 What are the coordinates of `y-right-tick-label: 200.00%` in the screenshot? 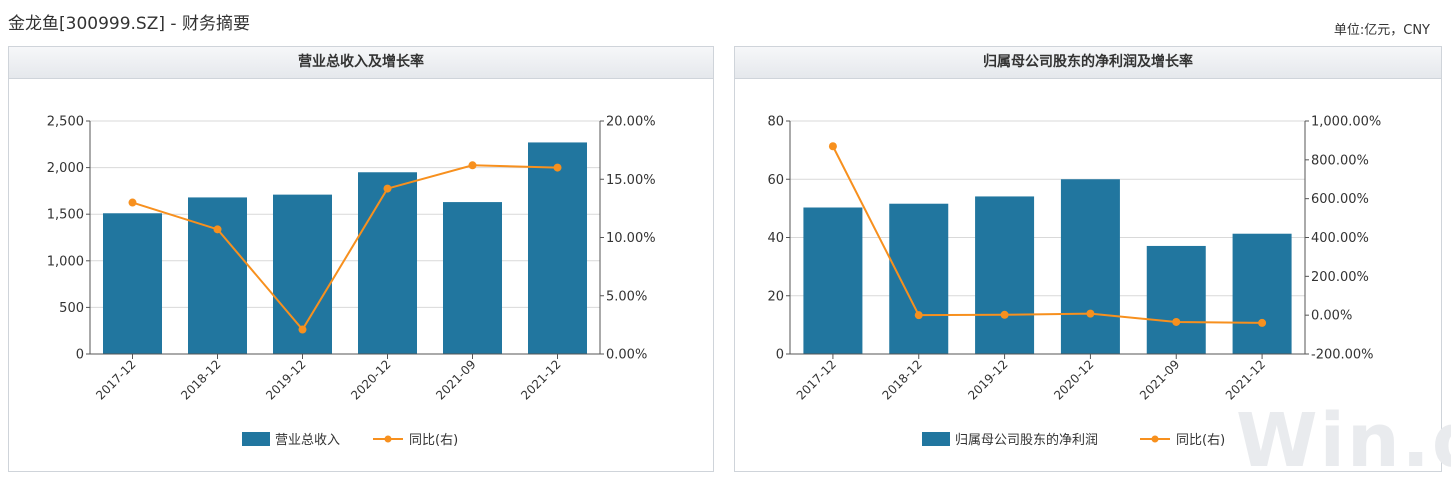 It's located at (1340, 277).